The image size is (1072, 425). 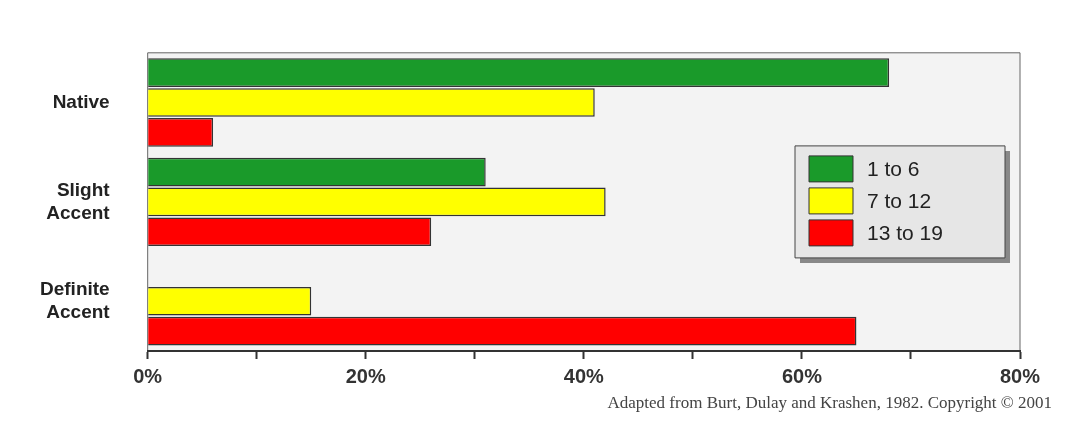 I want to click on legend-label: 1 to 6, so click(x=893, y=168).